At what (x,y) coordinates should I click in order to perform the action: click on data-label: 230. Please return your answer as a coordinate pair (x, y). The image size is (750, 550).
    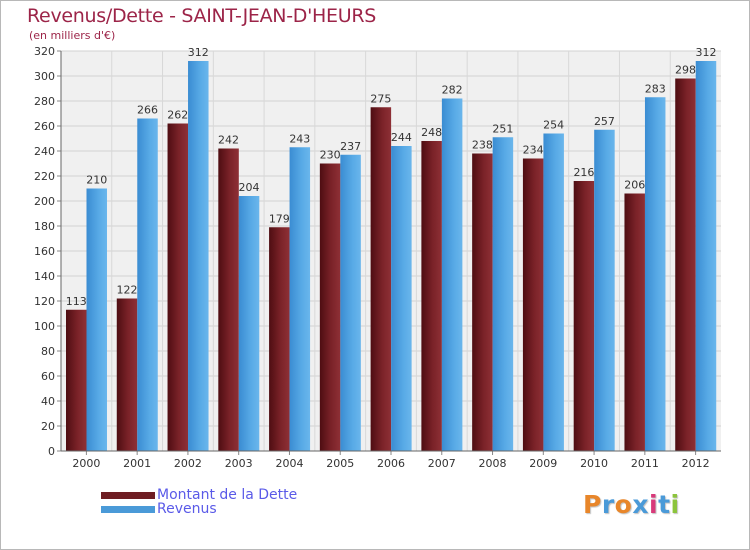
    Looking at the image, I should click on (330, 155).